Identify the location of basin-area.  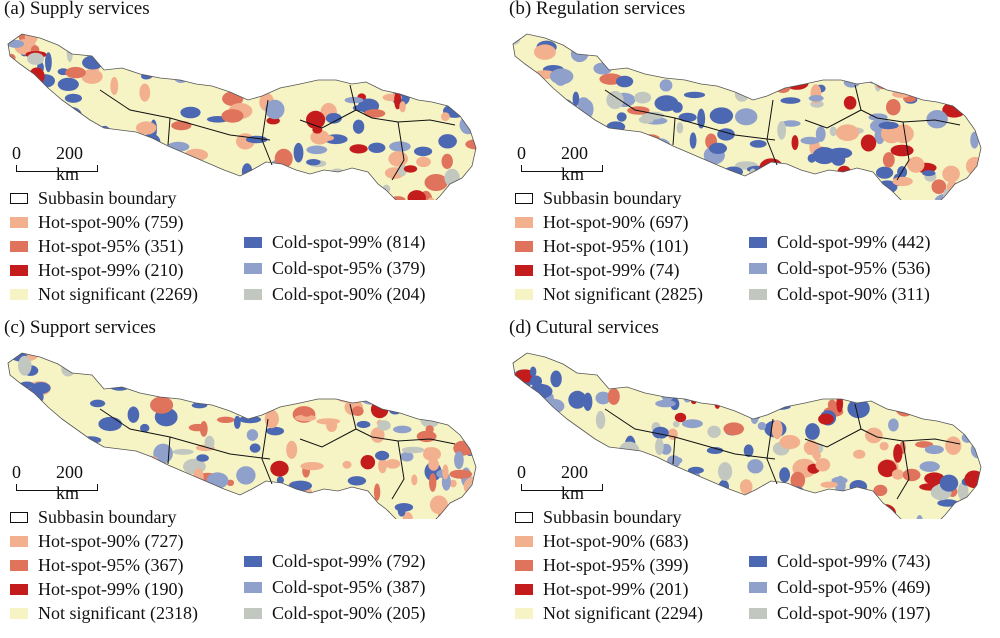
(747, 436).